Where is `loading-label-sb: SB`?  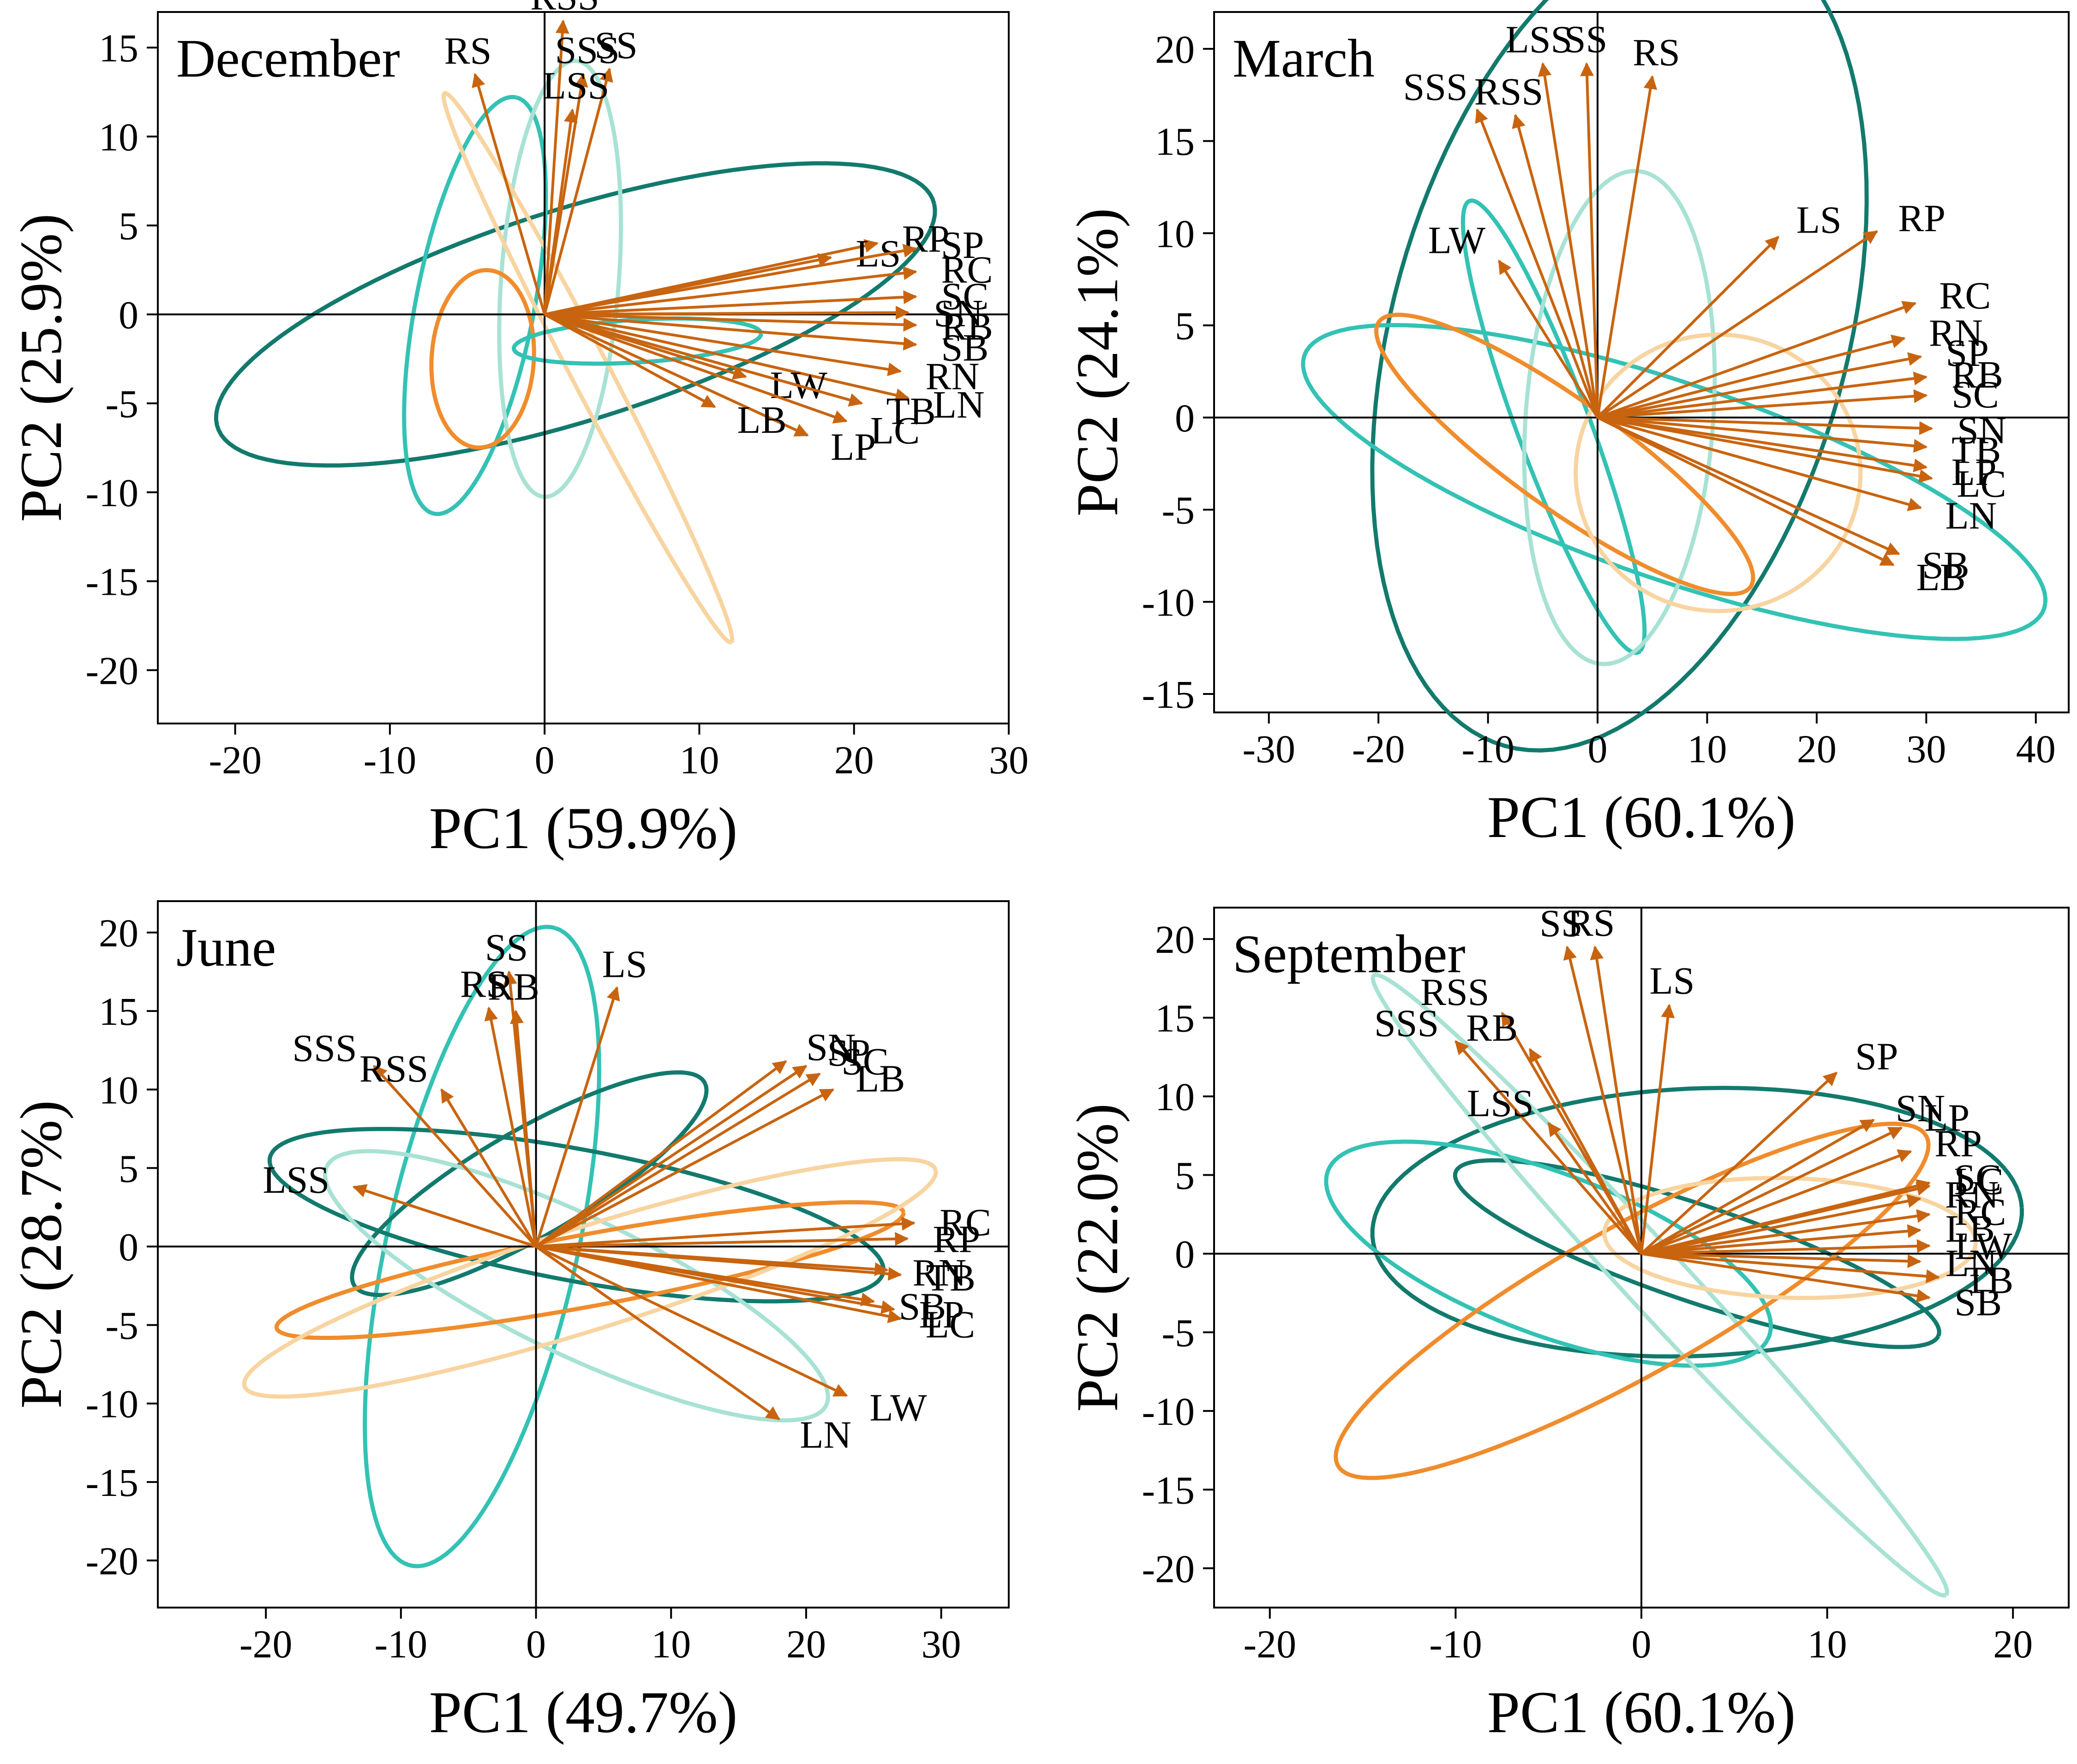 loading-label-sb: SB is located at coordinates (1978, 1302).